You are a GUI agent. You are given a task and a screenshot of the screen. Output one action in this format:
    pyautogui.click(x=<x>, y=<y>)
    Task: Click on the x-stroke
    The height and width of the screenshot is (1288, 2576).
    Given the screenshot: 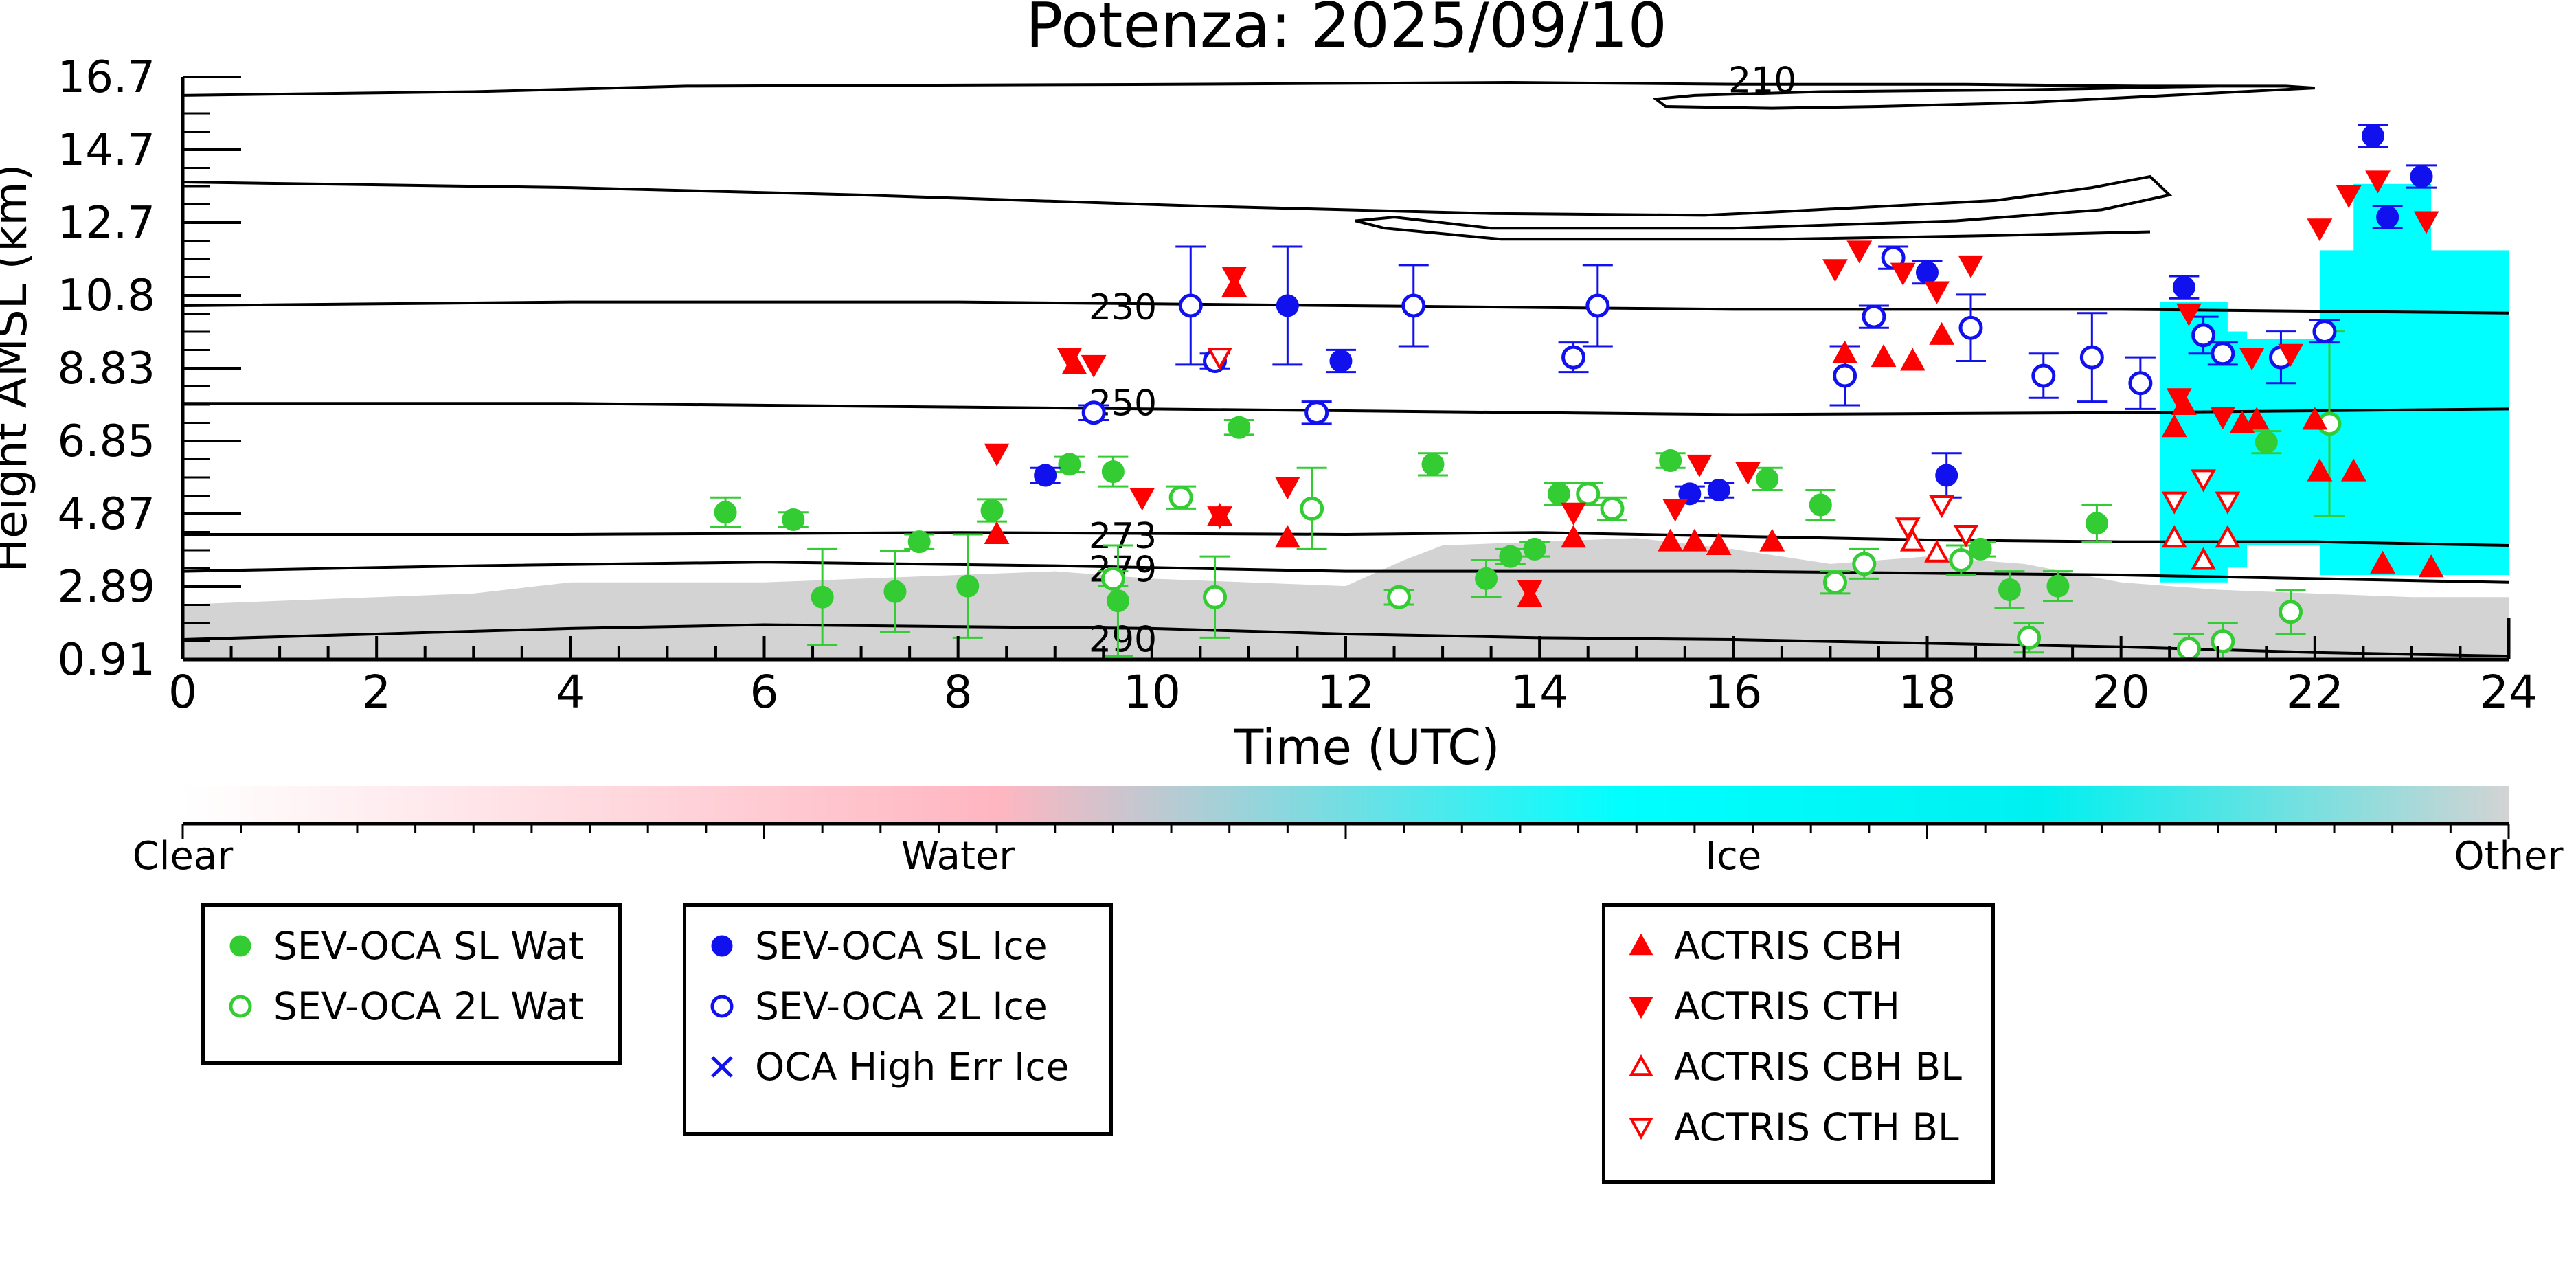 What is the action you would take?
    pyautogui.click(x=722, y=1067)
    